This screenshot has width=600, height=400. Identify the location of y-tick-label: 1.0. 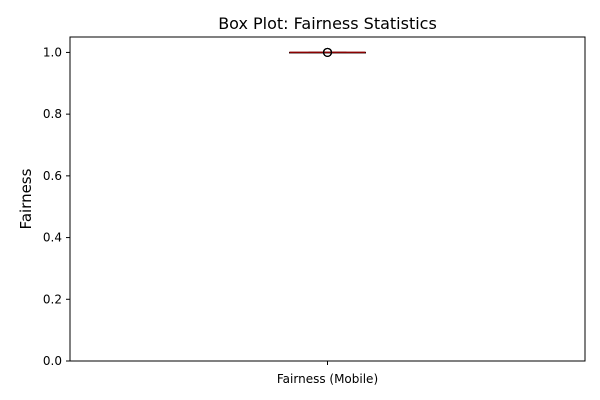
(52, 52).